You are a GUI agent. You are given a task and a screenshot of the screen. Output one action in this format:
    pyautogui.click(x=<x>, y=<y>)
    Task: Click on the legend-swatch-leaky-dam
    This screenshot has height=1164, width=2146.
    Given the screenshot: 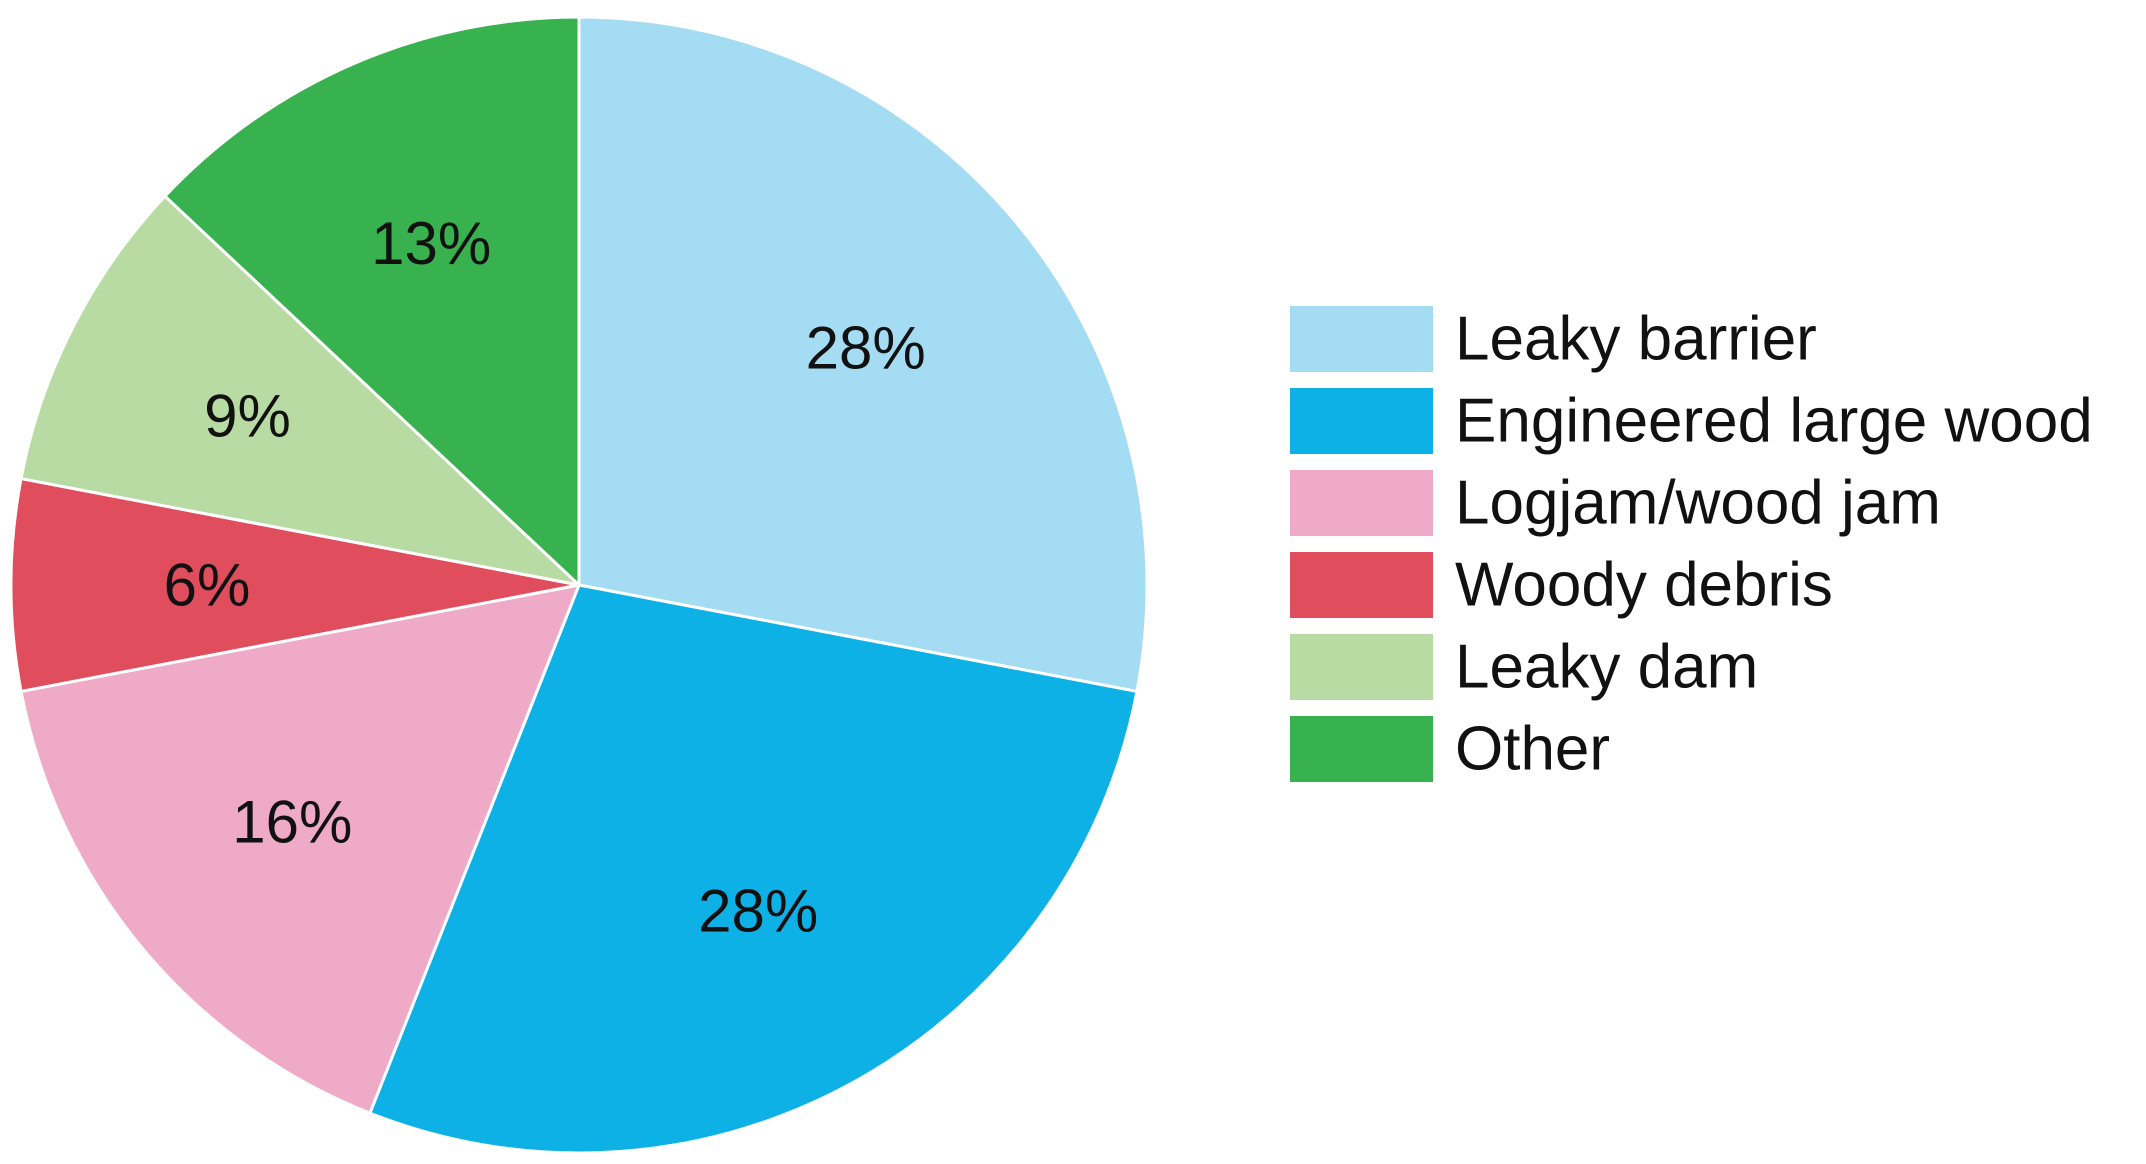 What is the action you would take?
    pyautogui.click(x=1361, y=667)
    